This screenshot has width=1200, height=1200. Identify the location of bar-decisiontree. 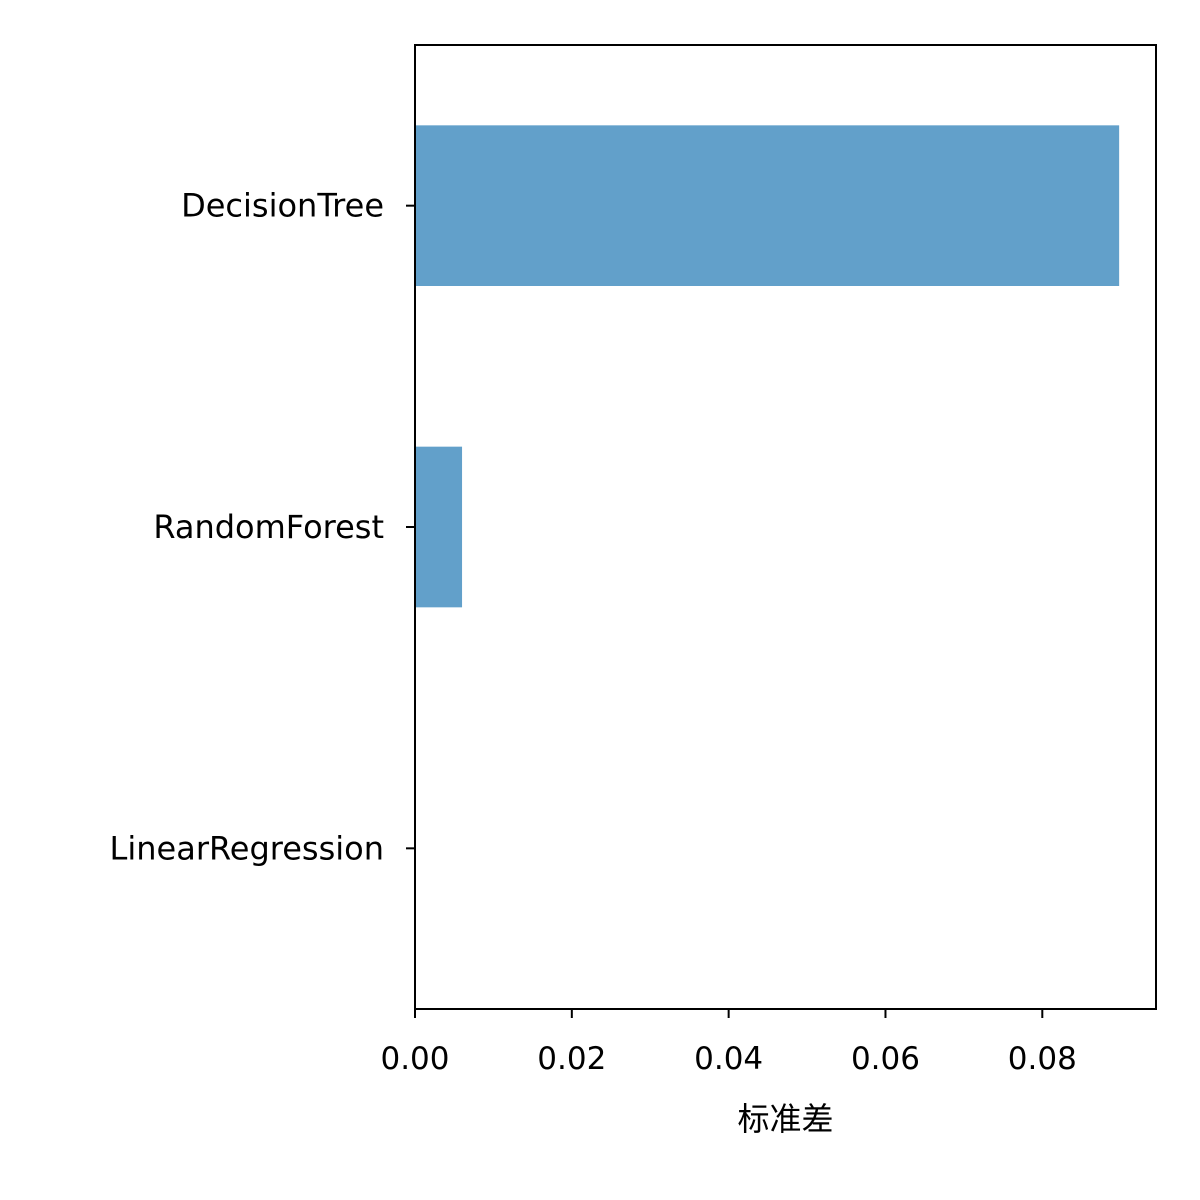
(767, 205).